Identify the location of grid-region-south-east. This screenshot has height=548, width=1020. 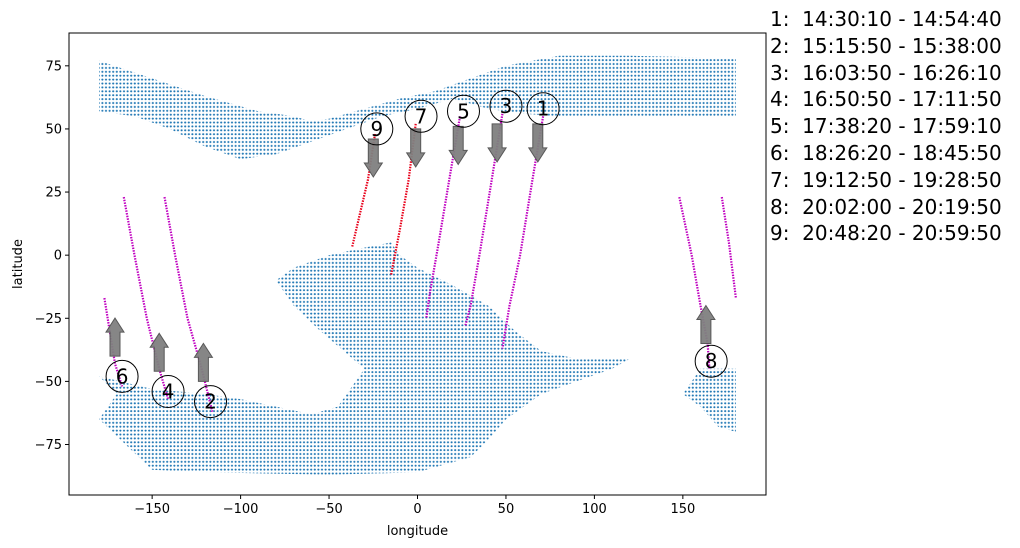
(709, 400).